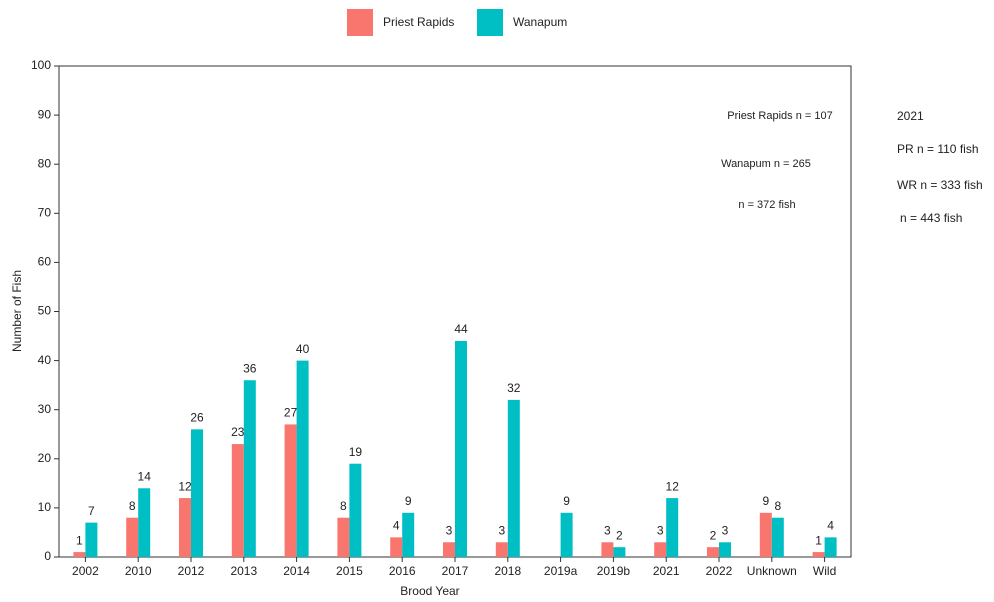 This screenshot has width=994, height=602. I want to click on data-label: 40, so click(303, 349).